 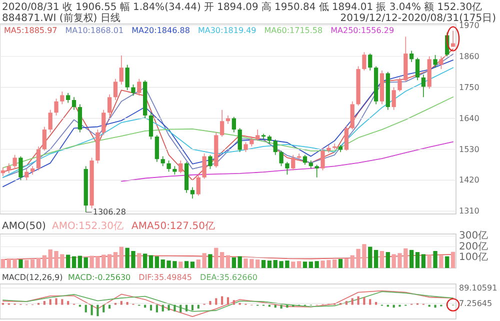 What do you see at coordinates (99, 277) in the screenshot?
I see `text: MACD:-0.25630` at bounding box center [99, 277].